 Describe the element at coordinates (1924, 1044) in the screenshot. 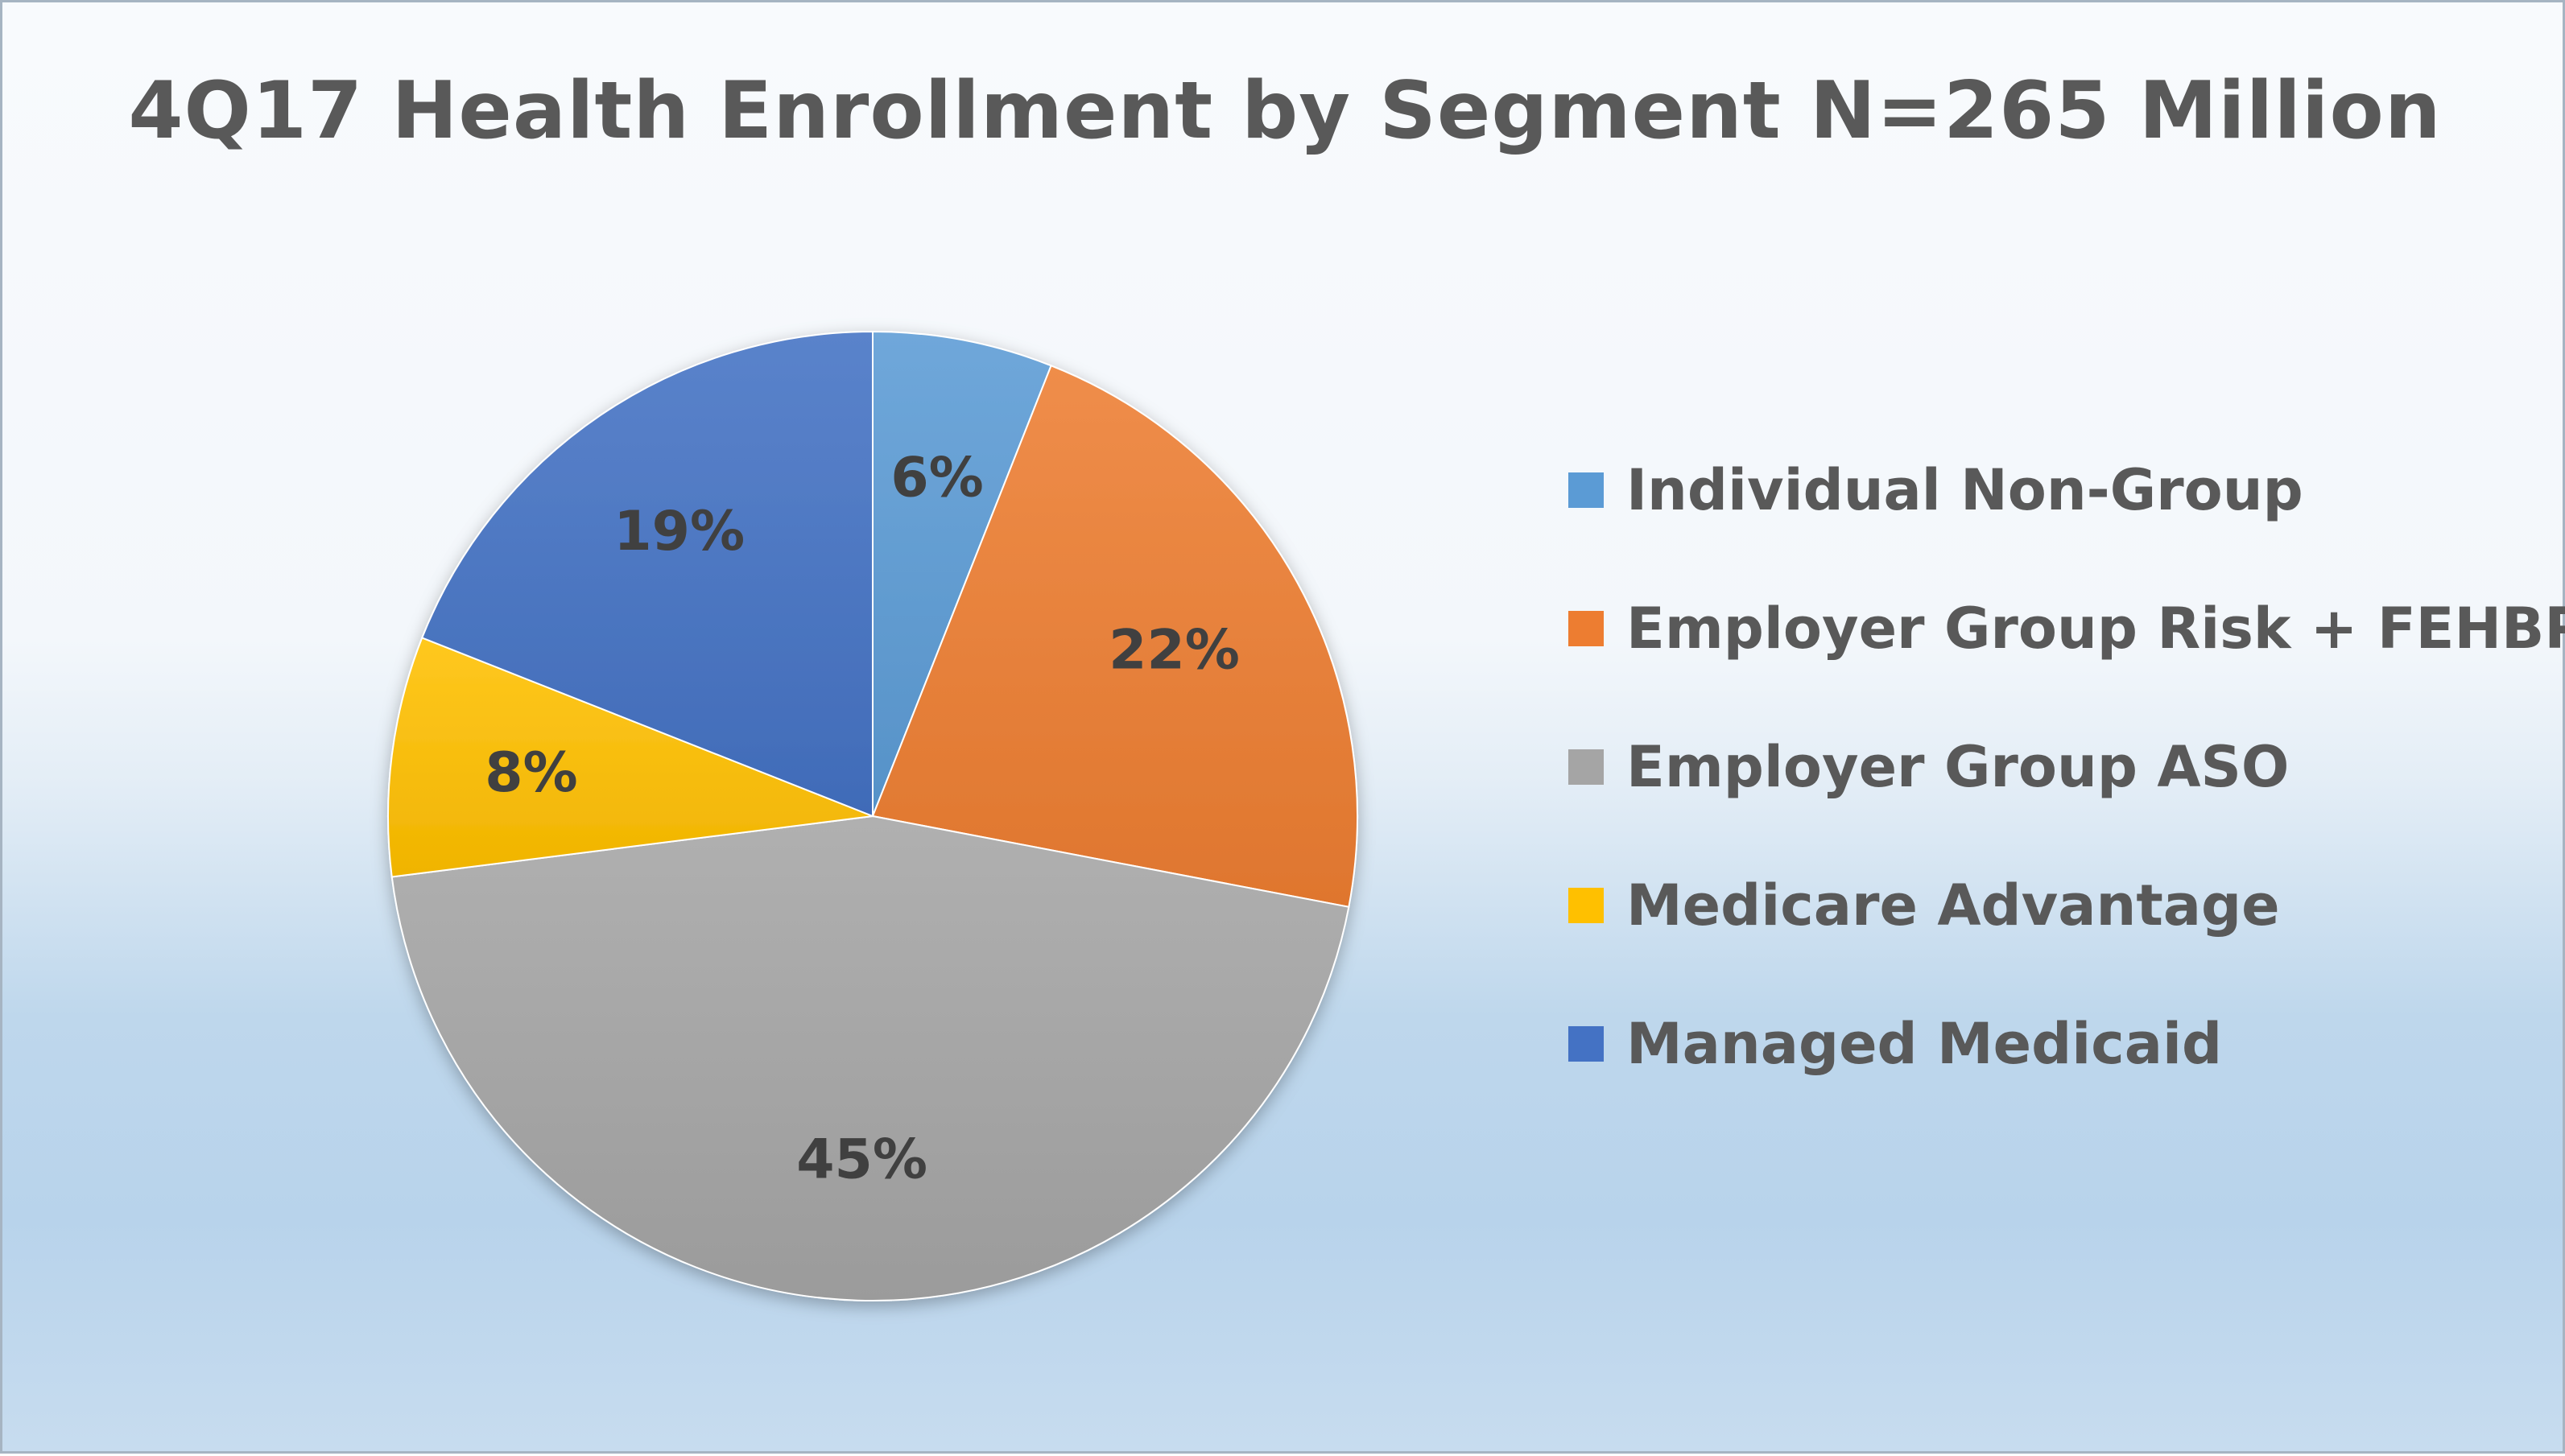

I see `legend-label: Managed Medicaid` at that location.